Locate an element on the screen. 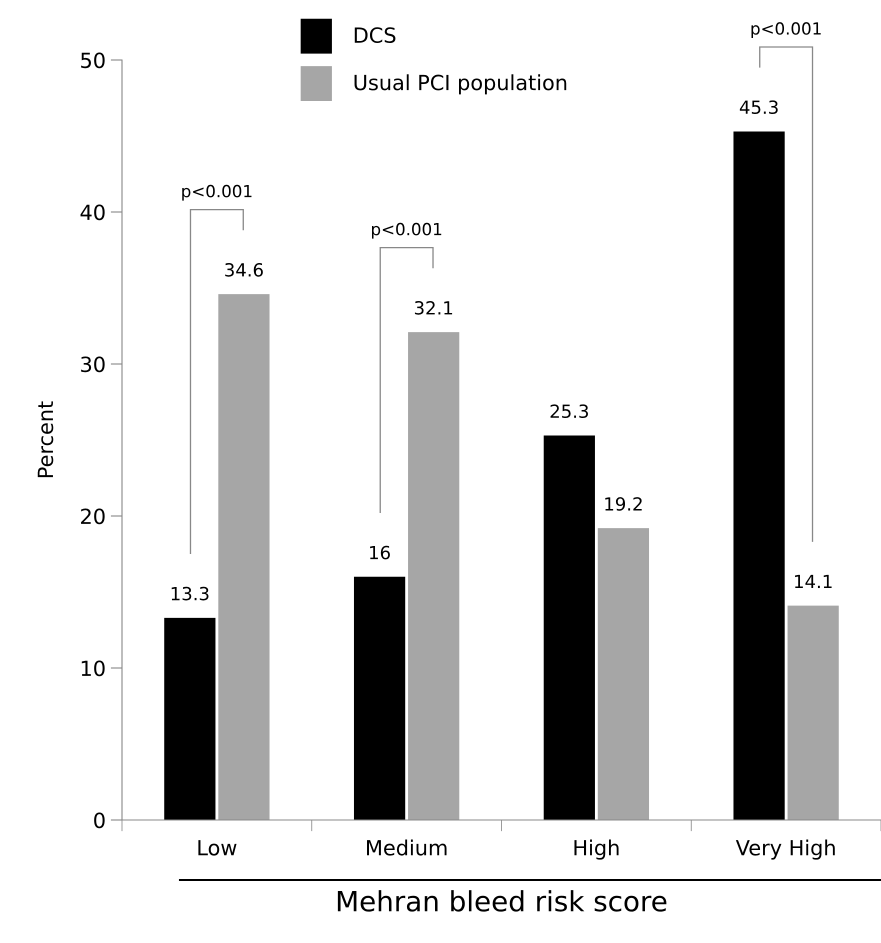 This screenshot has height=943, width=881. x-tick-label: High is located at coordinates (596, 849).